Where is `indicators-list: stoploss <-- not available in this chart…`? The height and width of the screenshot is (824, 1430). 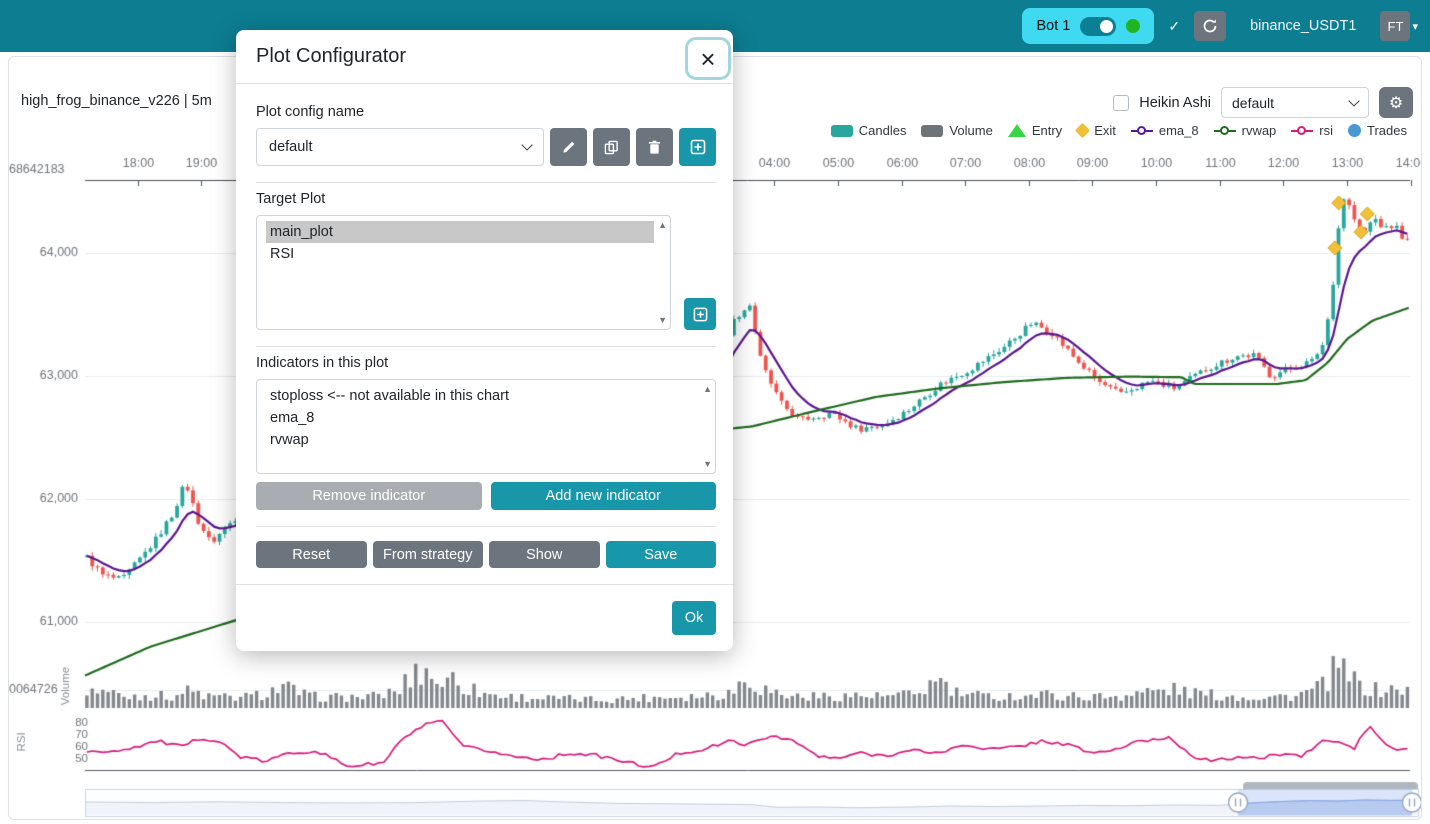
indicators-list: stoploss <-- not available in this chart… is located at coordinates (486, 426).